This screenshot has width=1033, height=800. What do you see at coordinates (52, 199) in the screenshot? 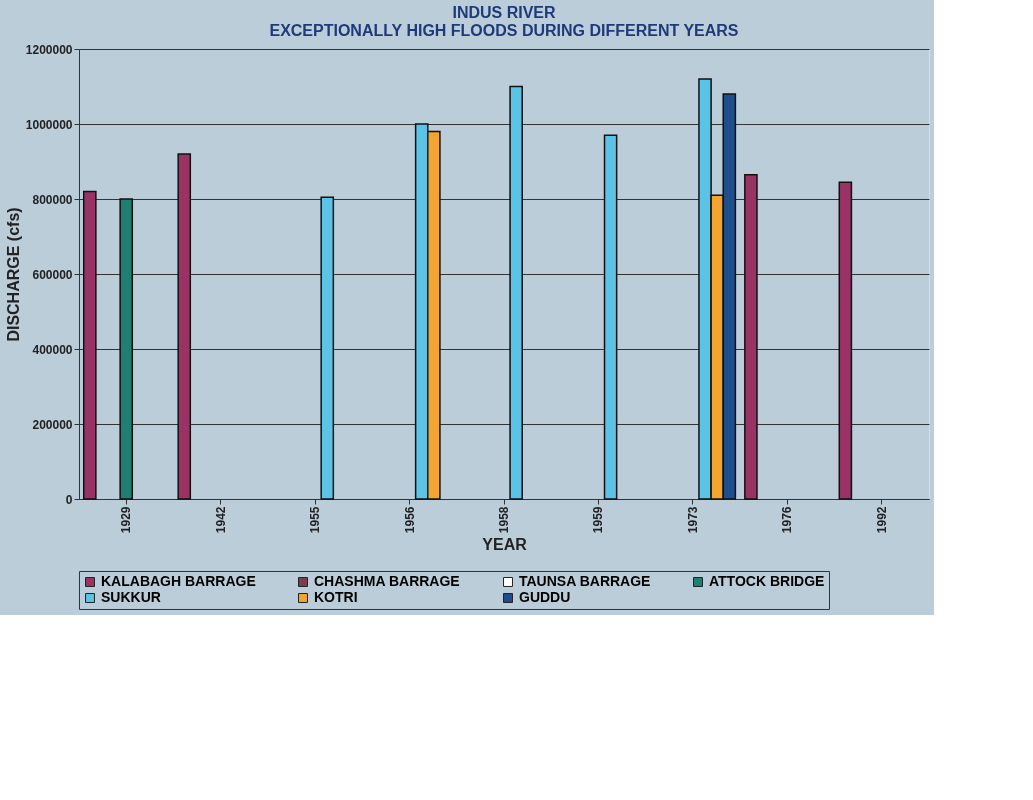
I see `y-tick-label: 800000` at bounding box center [52, 199].